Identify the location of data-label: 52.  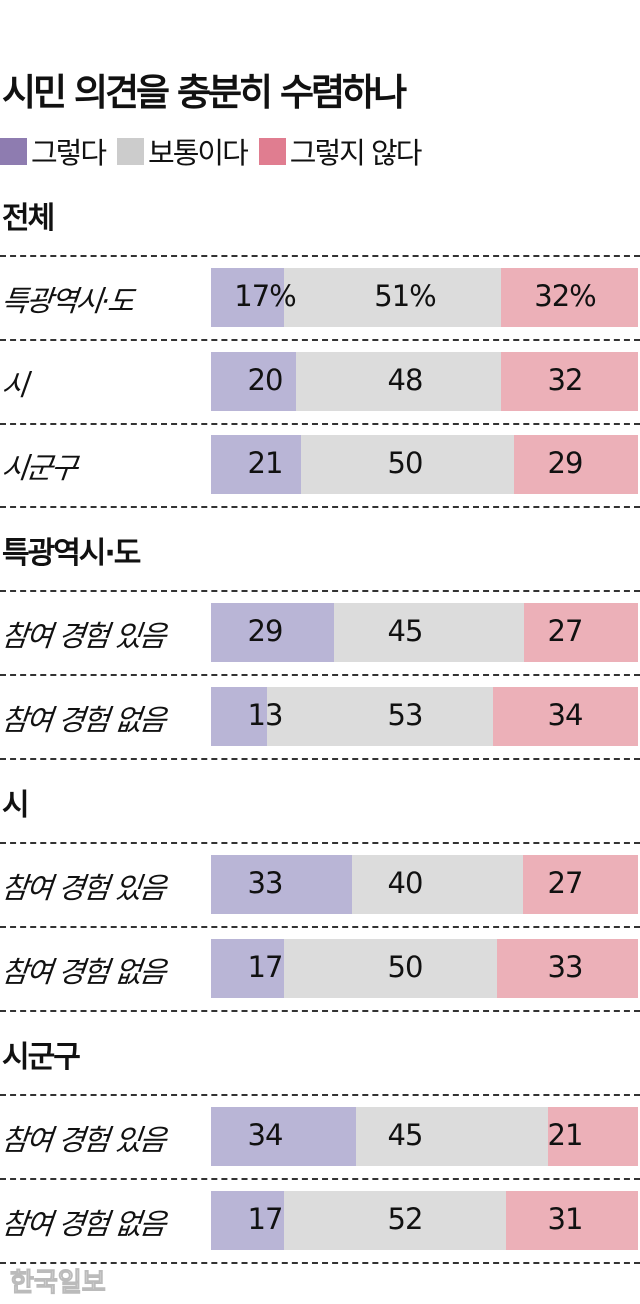
(405, 1218).